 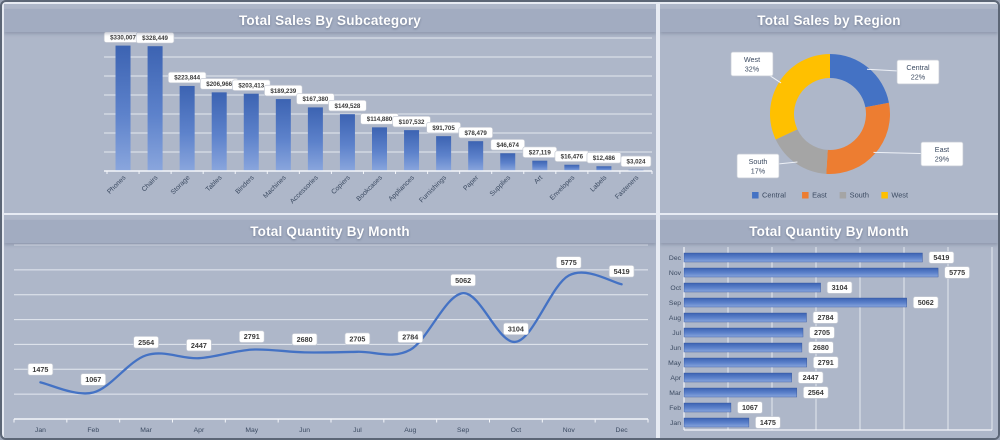 I want to click on bar-accessories, so click(x=315, y=139).